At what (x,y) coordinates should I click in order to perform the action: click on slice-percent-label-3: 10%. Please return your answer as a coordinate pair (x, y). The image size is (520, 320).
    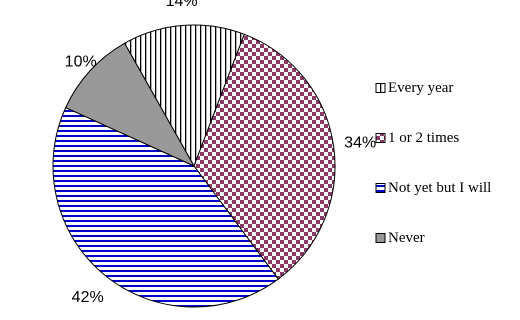
    Looking at the image, I should click on (81, 62).